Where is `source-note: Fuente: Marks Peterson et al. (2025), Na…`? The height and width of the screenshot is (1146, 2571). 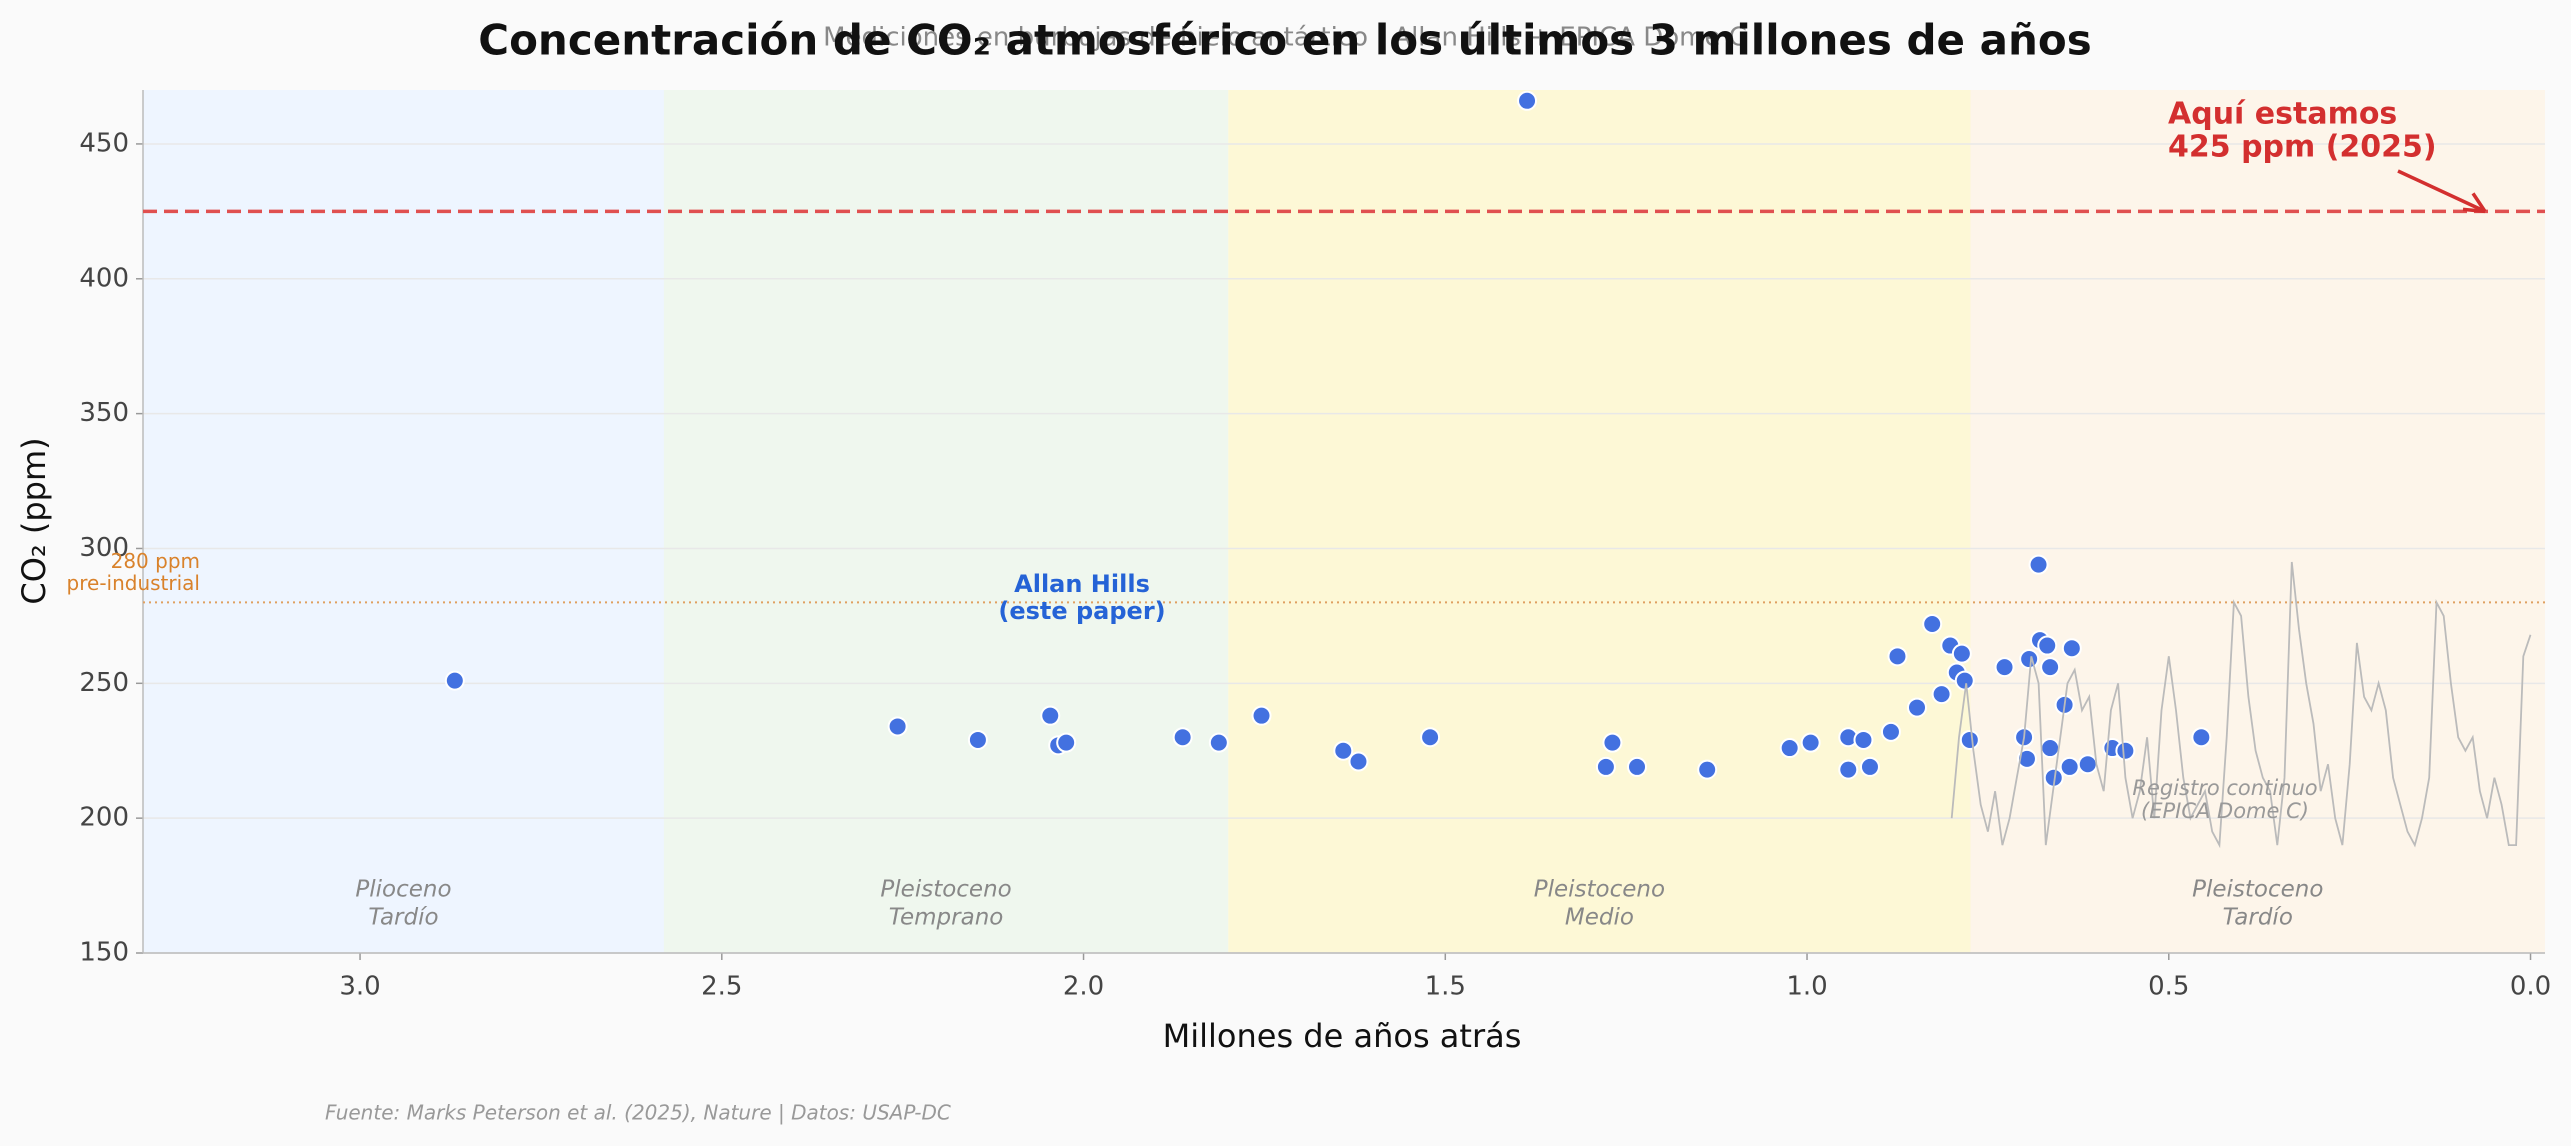 source-note: Fuente: Marks Peterson et al. (2025), Na… is located at coordinates (638, 1113).